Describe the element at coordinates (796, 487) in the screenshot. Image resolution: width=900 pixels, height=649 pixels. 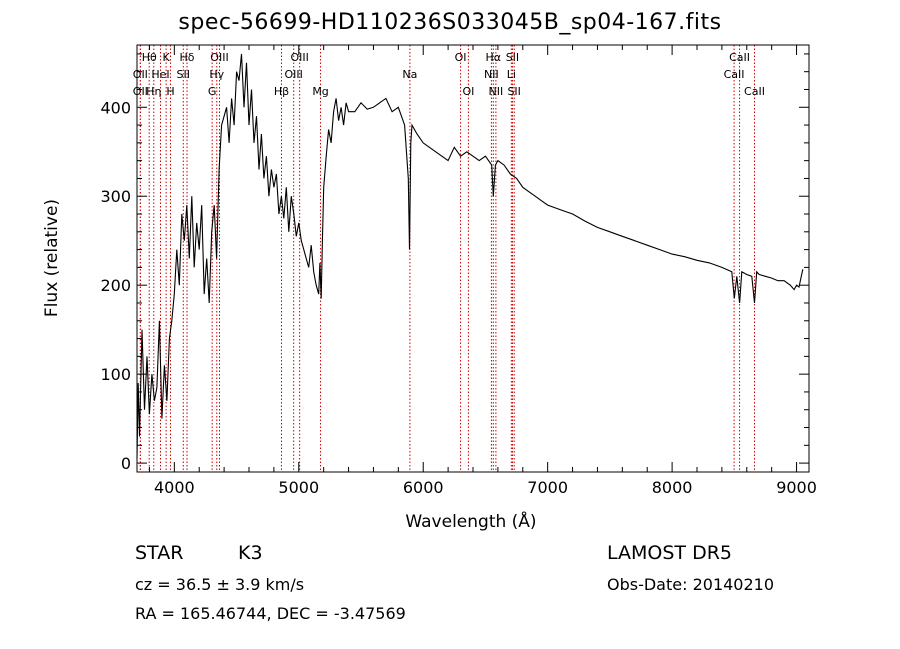
I see `x-tick-label: 9000` at that location.